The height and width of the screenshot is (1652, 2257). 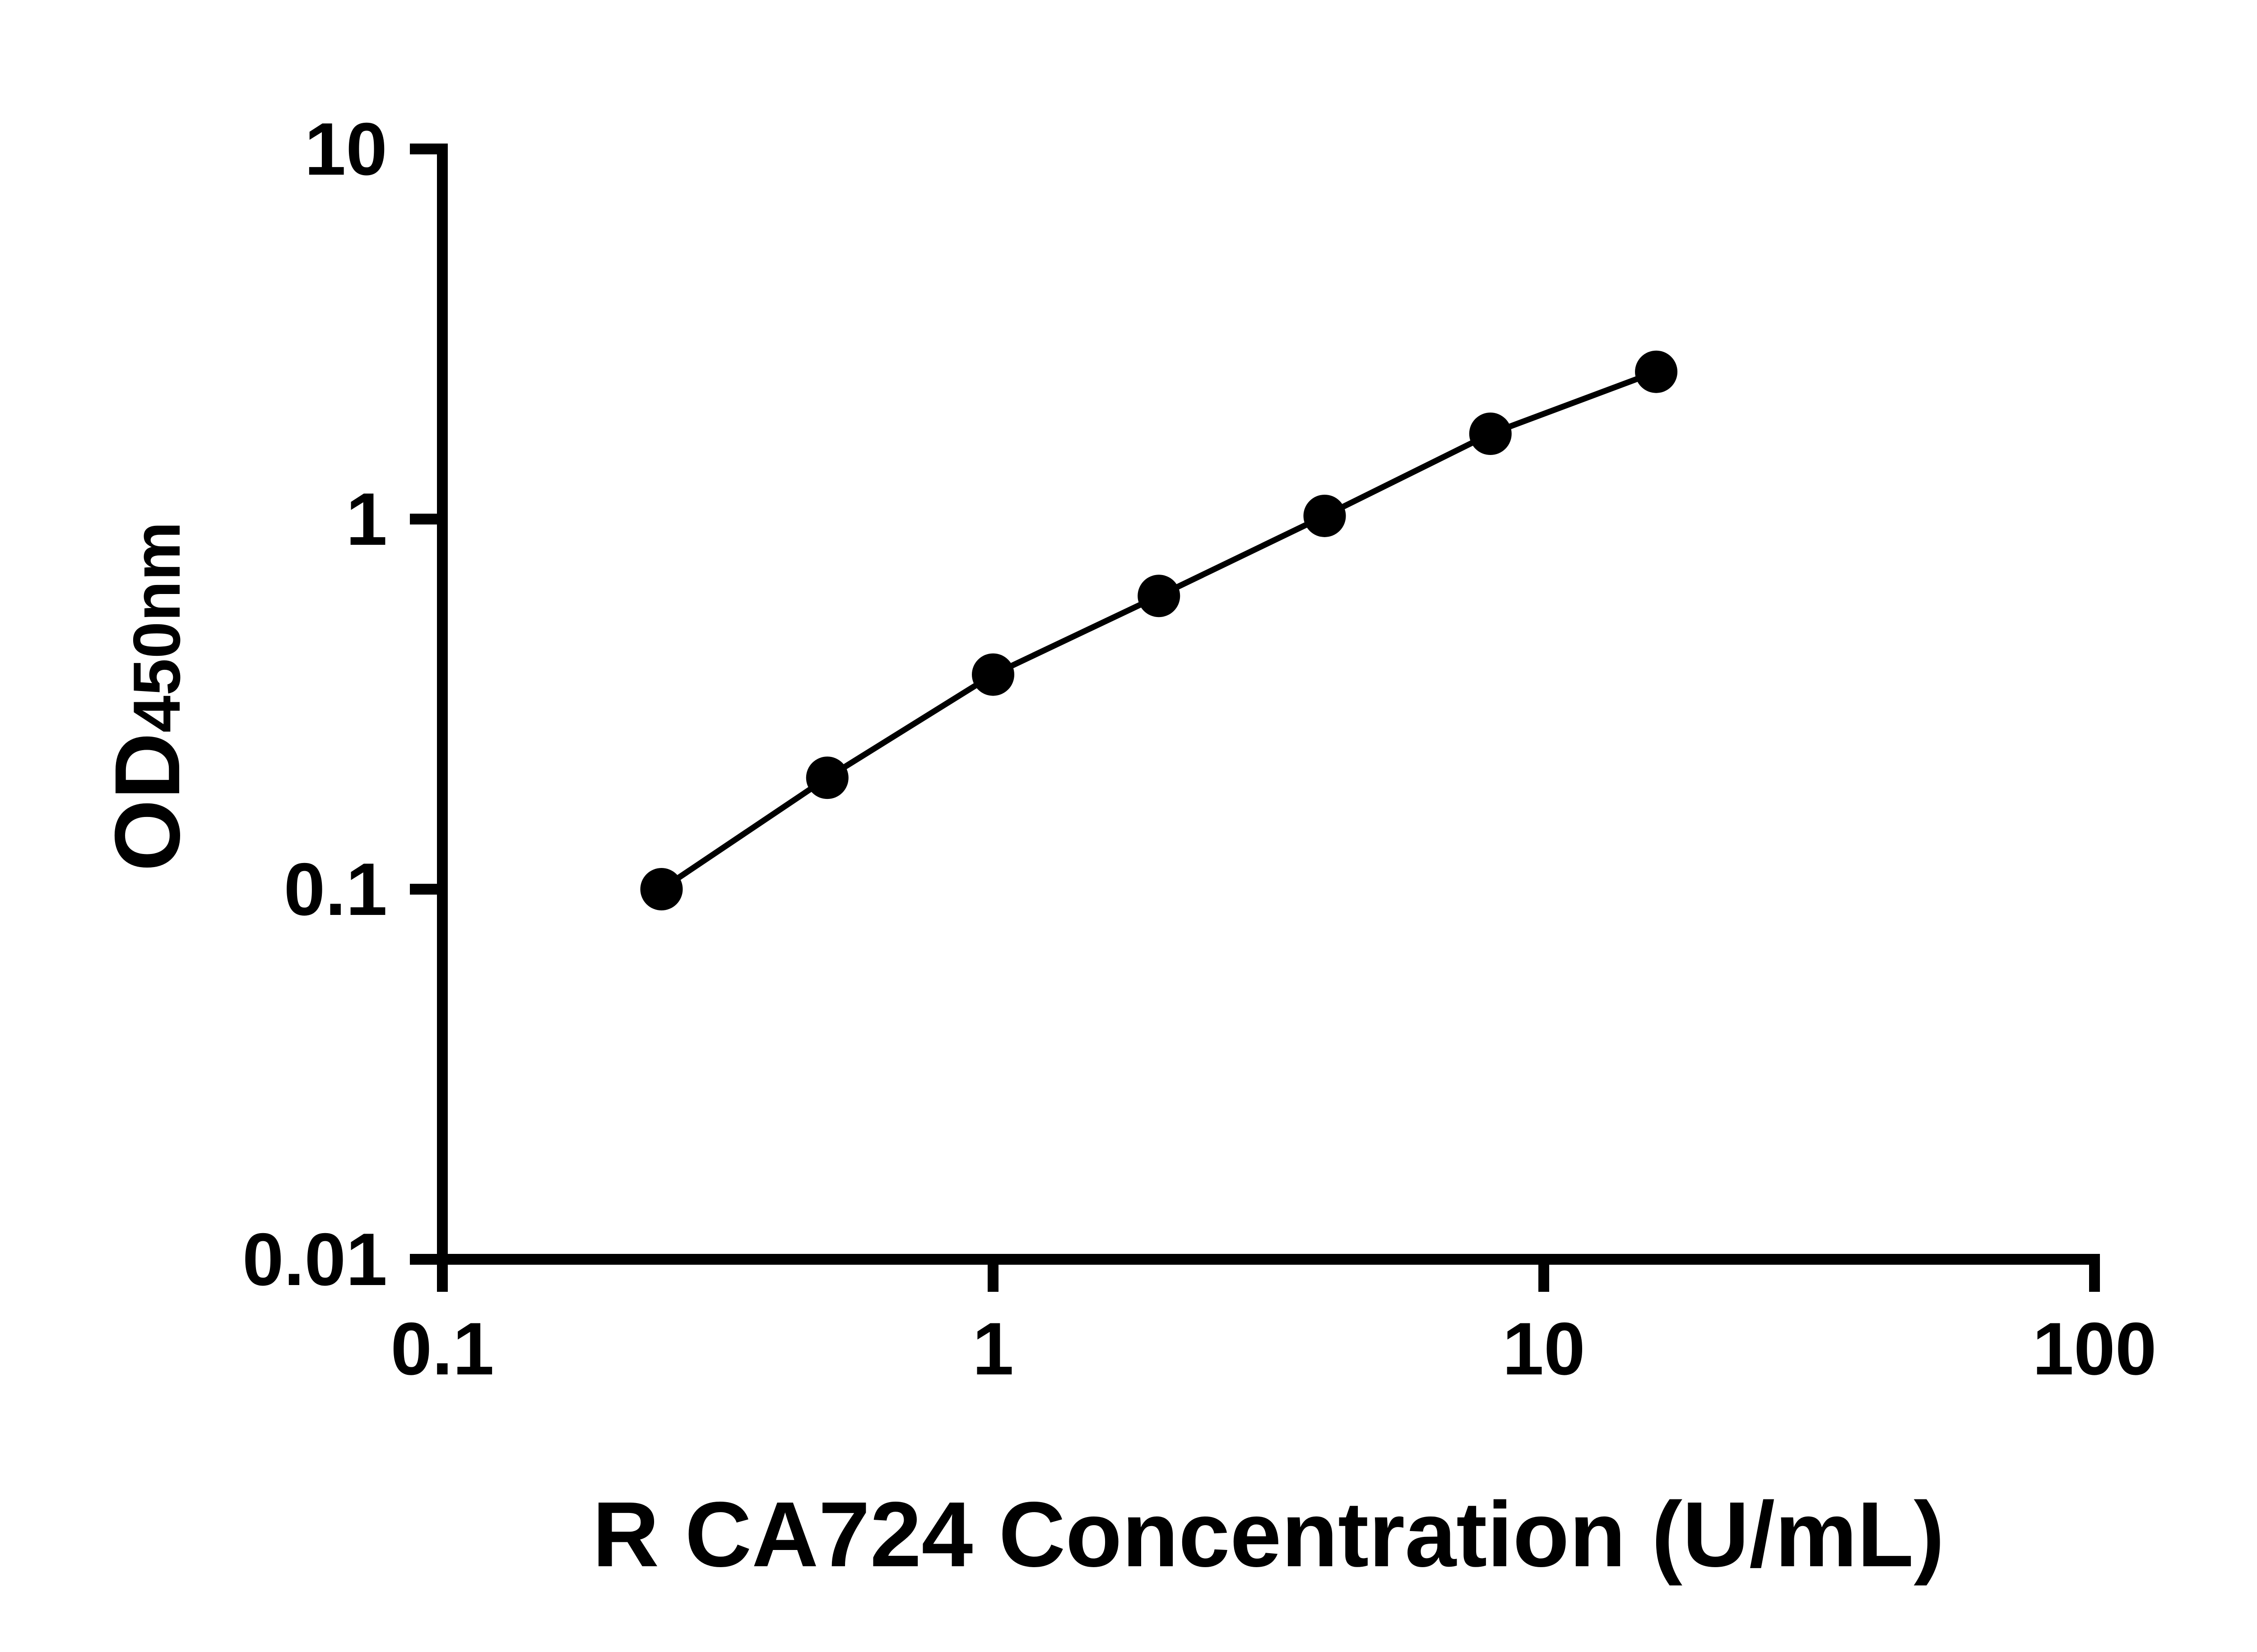 What do you see at coordinates (993, 1348) in the screenshot?
I see `x-tick-label: 1` at bounding box center [993, 1348].